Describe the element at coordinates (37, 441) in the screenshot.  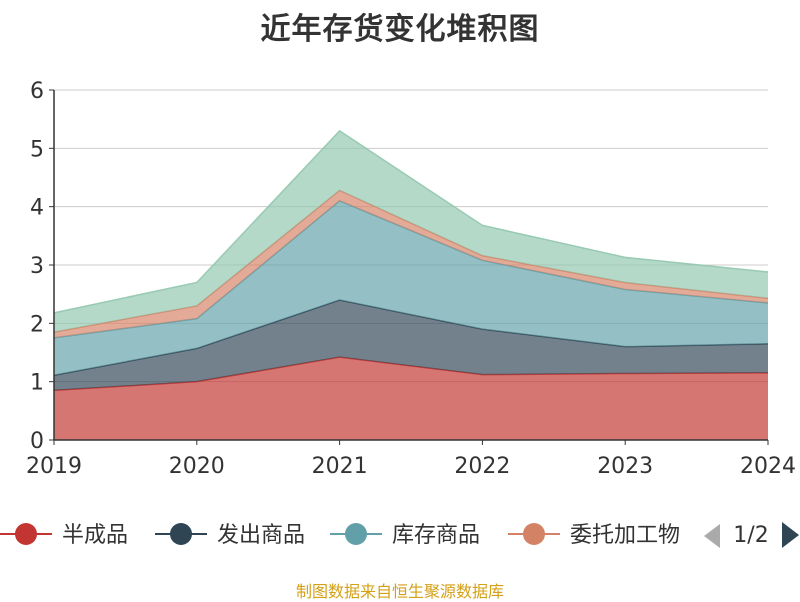
I see `y-tick-label: 0` at that location.